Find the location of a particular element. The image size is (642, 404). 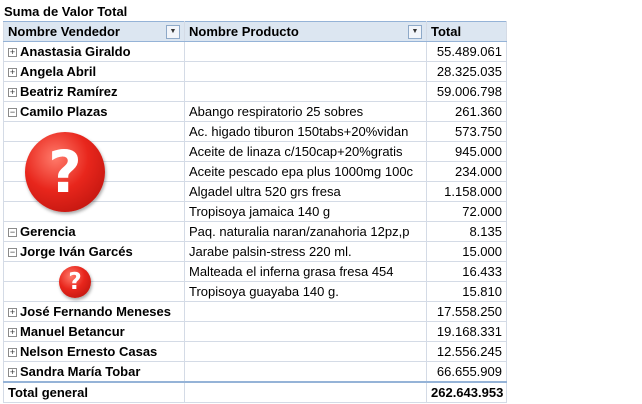

vendor-cell: + Anastasia Giraldo is located at coordinates (94, 51).